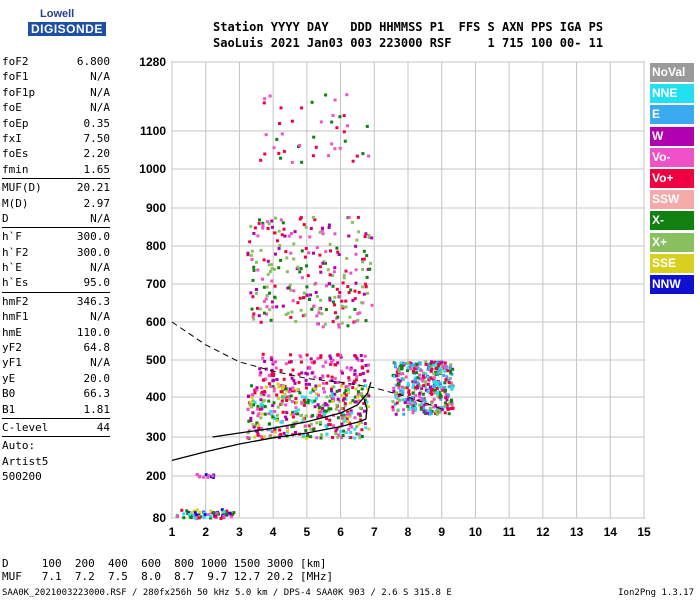 This screenshot has height=600, width=700. I want to click on legend-item-x-: X-, so click(672, 221).